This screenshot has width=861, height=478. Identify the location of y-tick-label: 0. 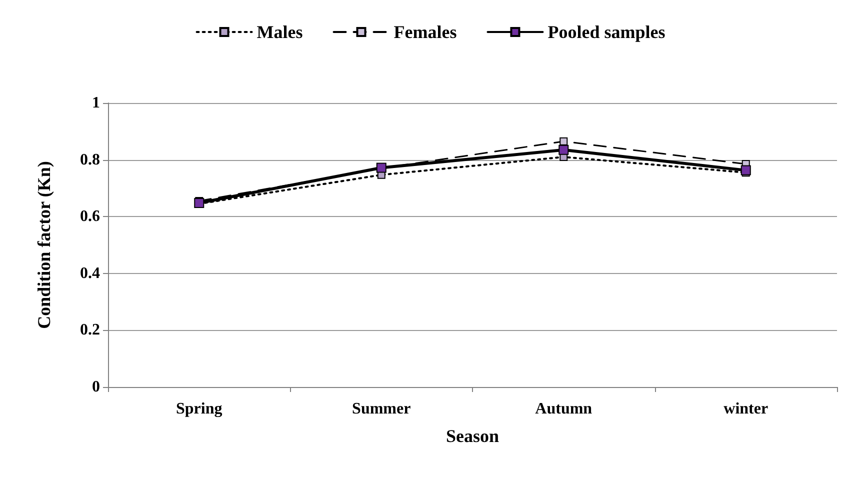
(96, 387).